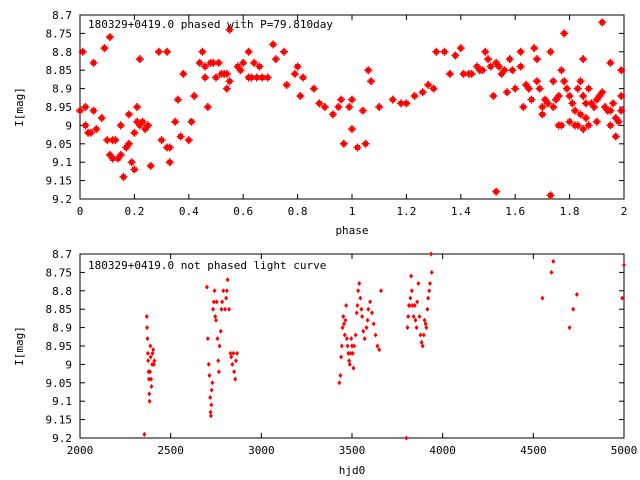  Describe the element at coordinates (62, 89) in the screenshot. I see `phased-y-tick-label: 8.9` at that location.